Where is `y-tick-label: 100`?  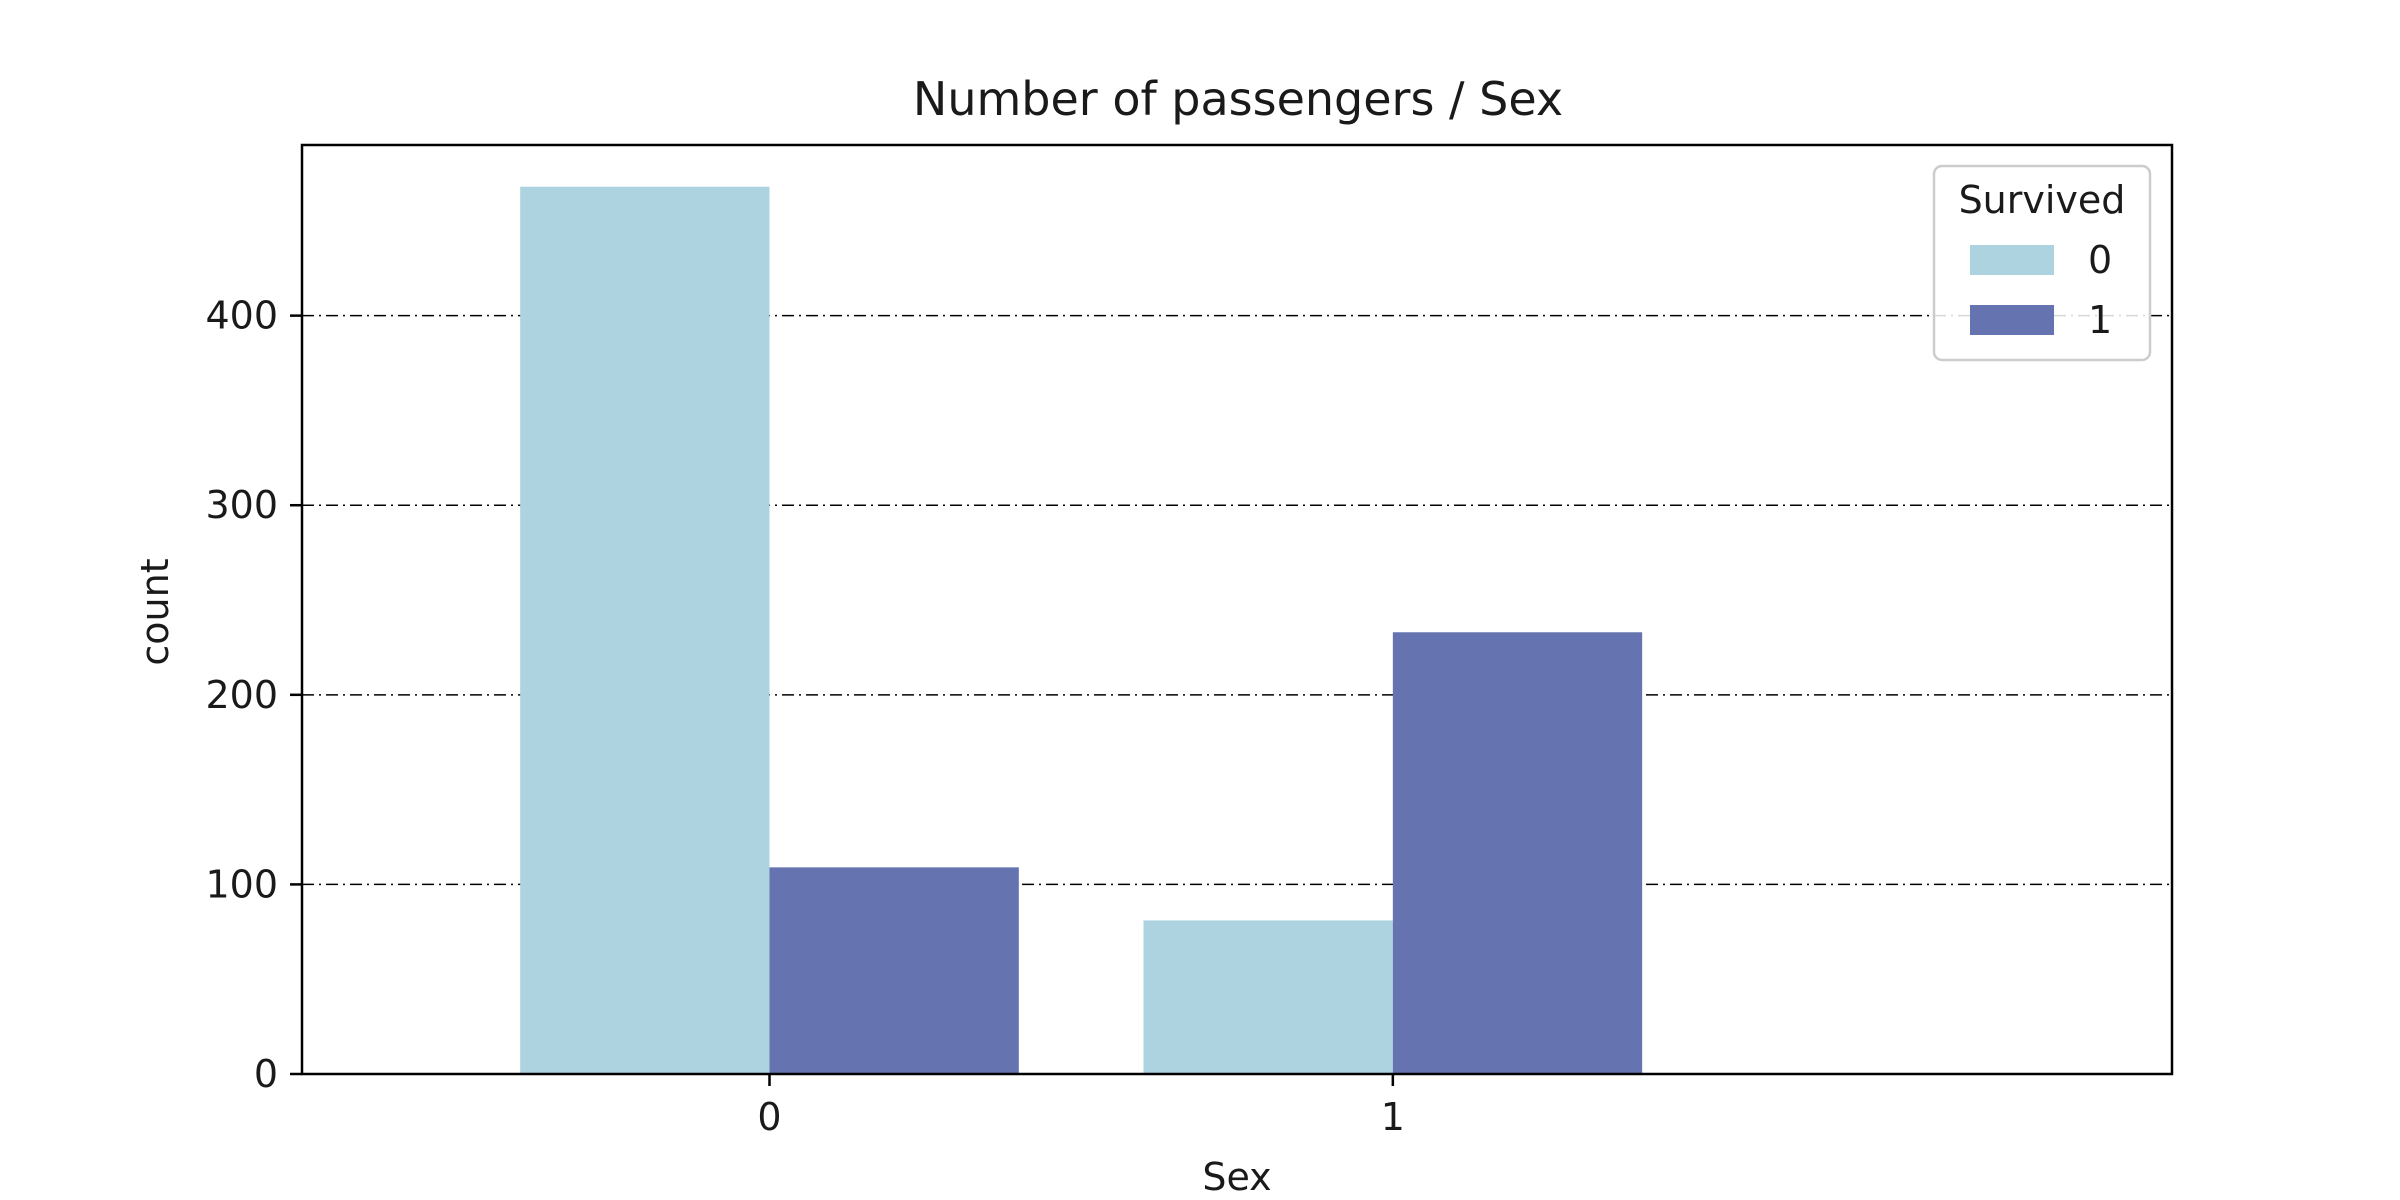
y-tick-label: 100 is located at coordinates (241, 884).